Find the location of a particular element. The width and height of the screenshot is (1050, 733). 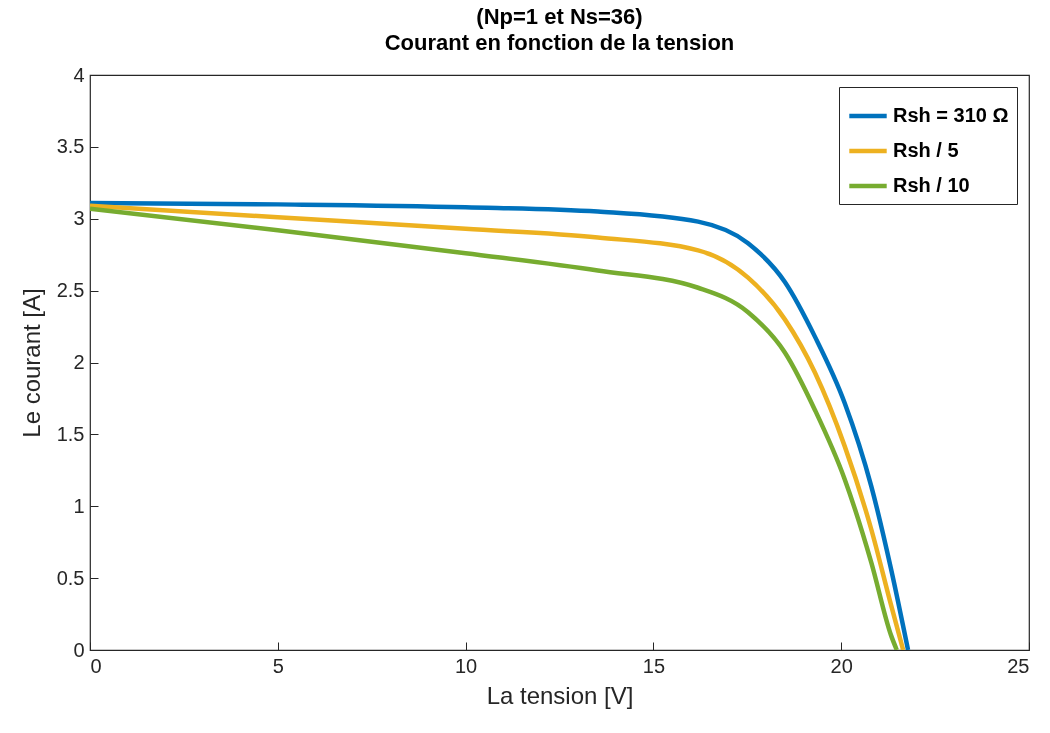

x-tick-label: 25 is located at coordinates (1018, 665).